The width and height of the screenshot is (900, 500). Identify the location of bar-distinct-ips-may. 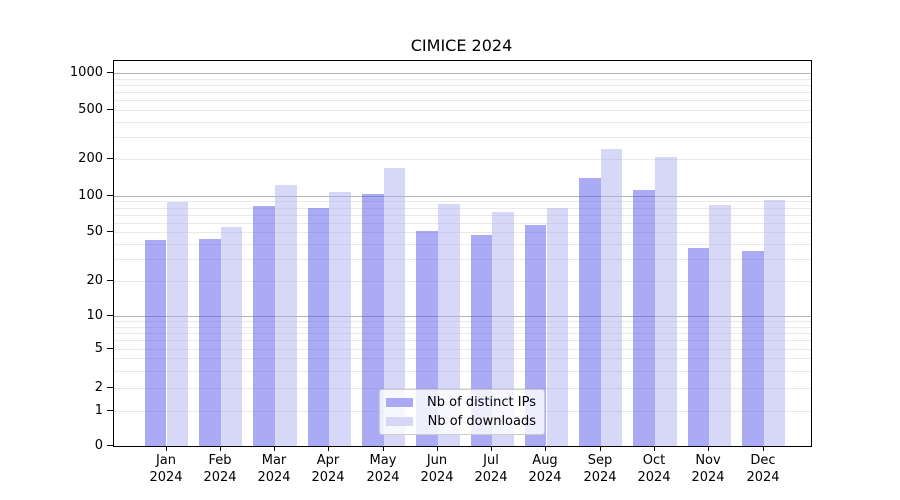
(372, 319).